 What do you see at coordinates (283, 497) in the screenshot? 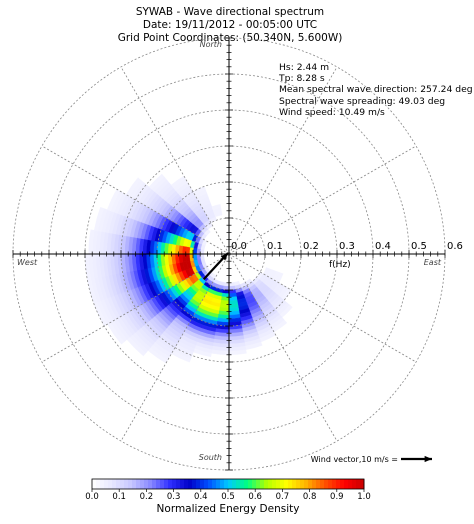
I see `colorbar-tick-label: 0.7` at bounding box center [283, 497].